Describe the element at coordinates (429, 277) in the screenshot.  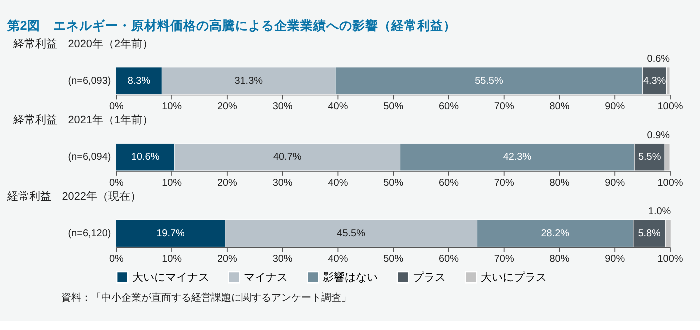
I see `legend-label: プラス` at that location.